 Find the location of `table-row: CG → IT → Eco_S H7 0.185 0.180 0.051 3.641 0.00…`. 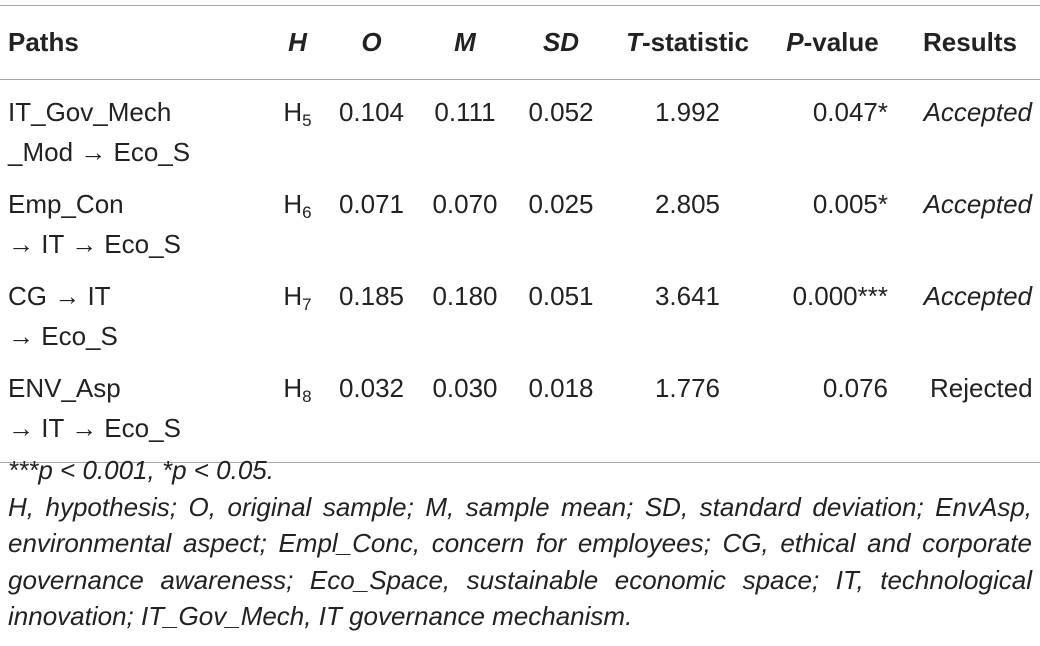

table-row: CG → IT → Eco_S H7 0.185 0.180 0.051 3.641 0.00… is located at coordinates (520, 310).